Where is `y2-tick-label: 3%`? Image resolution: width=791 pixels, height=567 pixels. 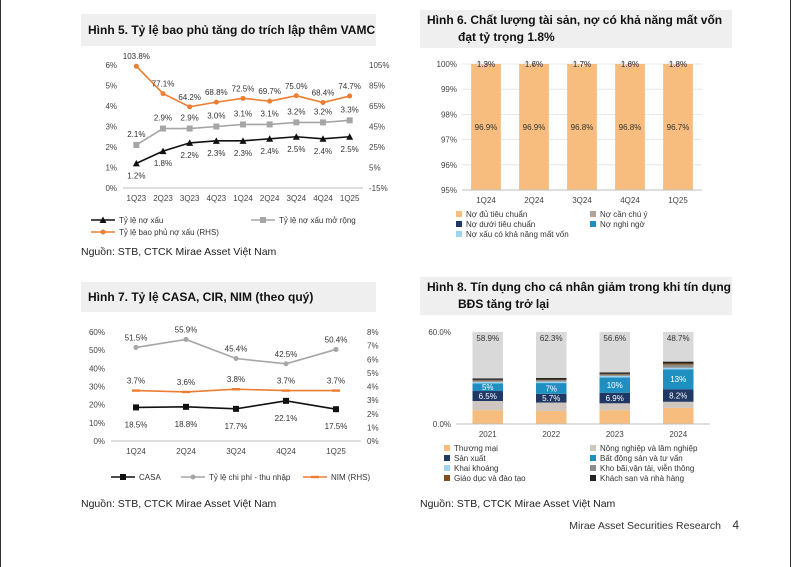
y2-tick-label: 3% is located at coordinates (373, 400).